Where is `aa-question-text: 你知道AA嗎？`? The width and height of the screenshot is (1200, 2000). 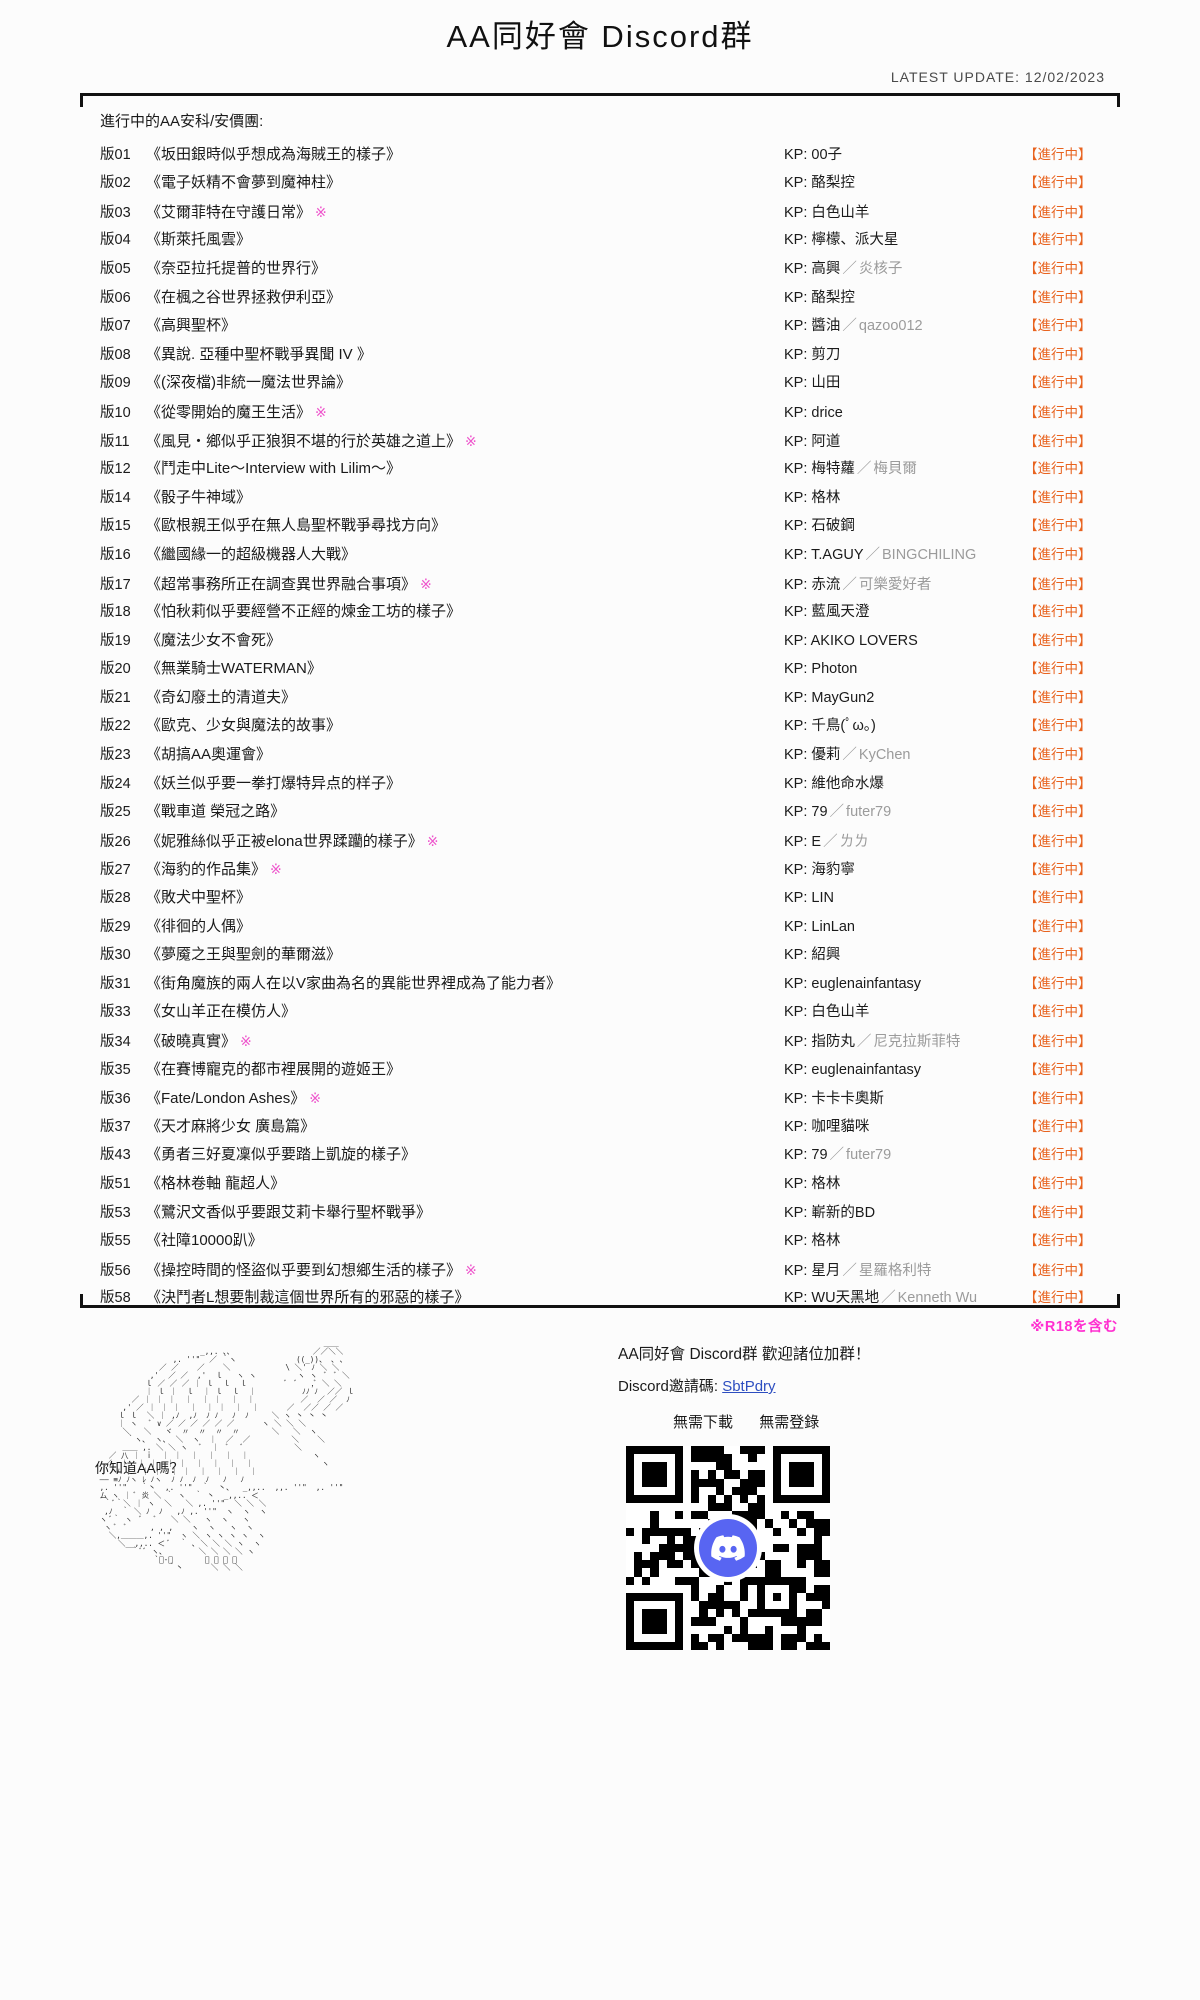
aa-question-text: 你知道AA嗎？ is located at coordinates (139, 1468).